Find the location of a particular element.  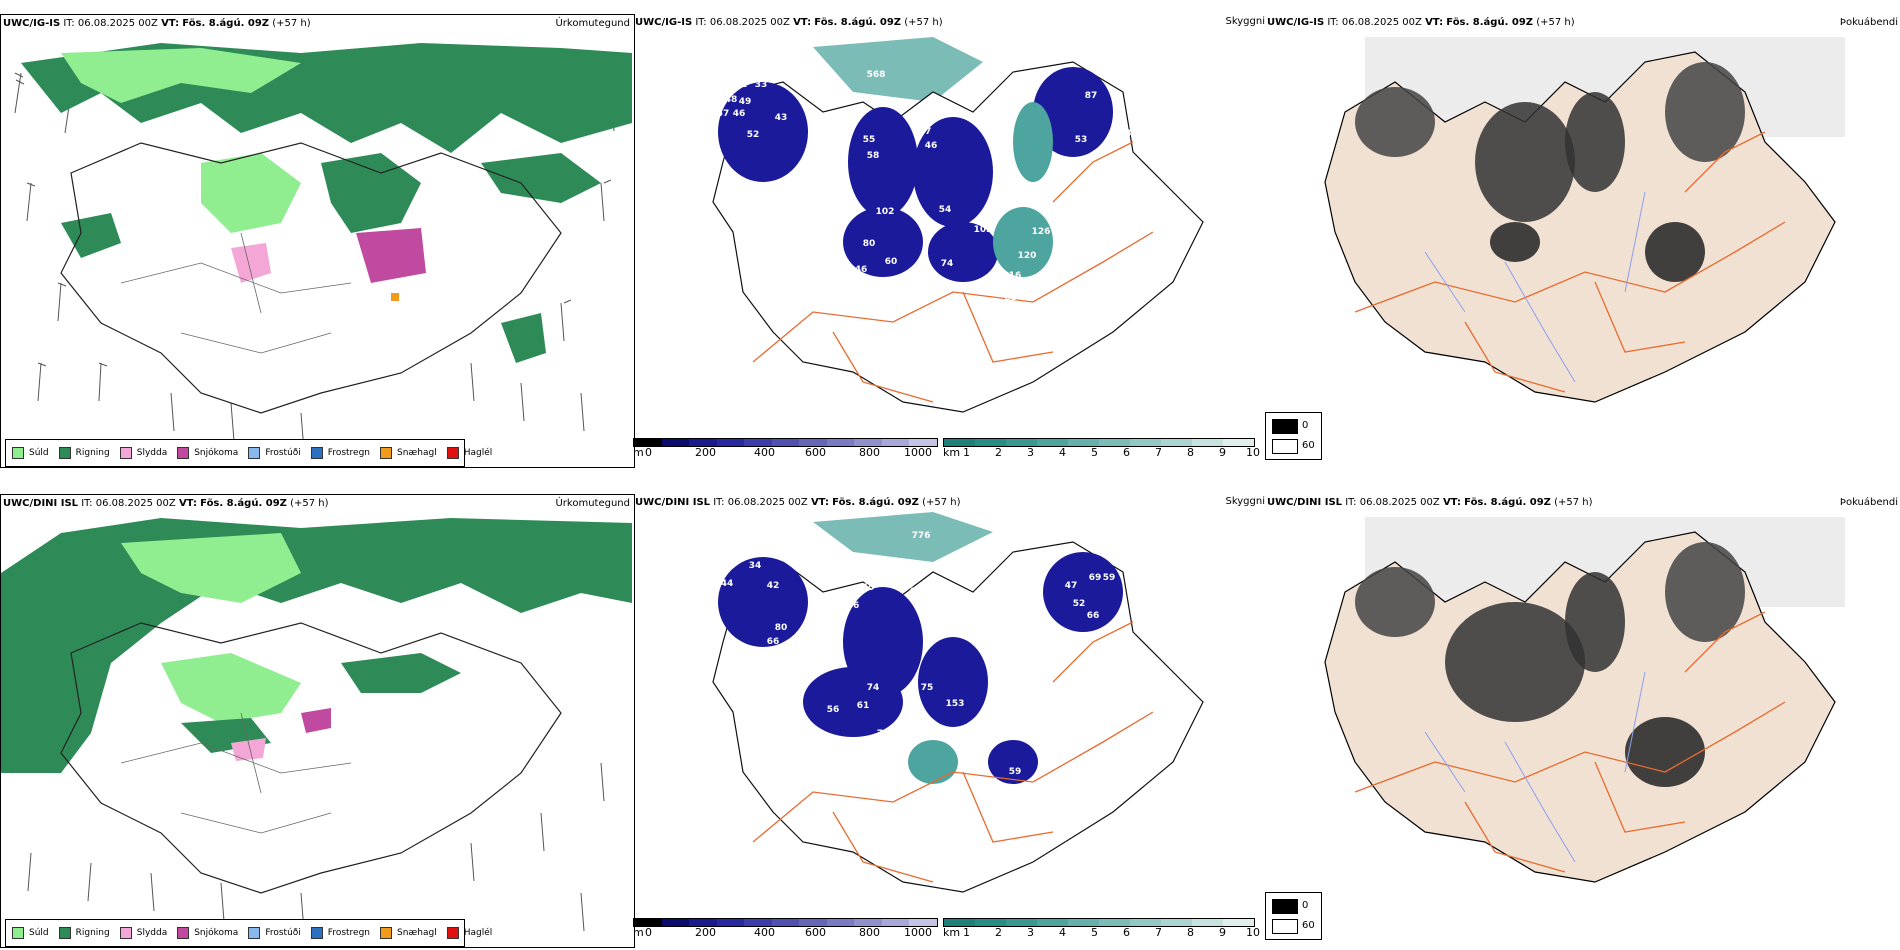

vis-value-label: 58 is located at coordinates (873, 156).